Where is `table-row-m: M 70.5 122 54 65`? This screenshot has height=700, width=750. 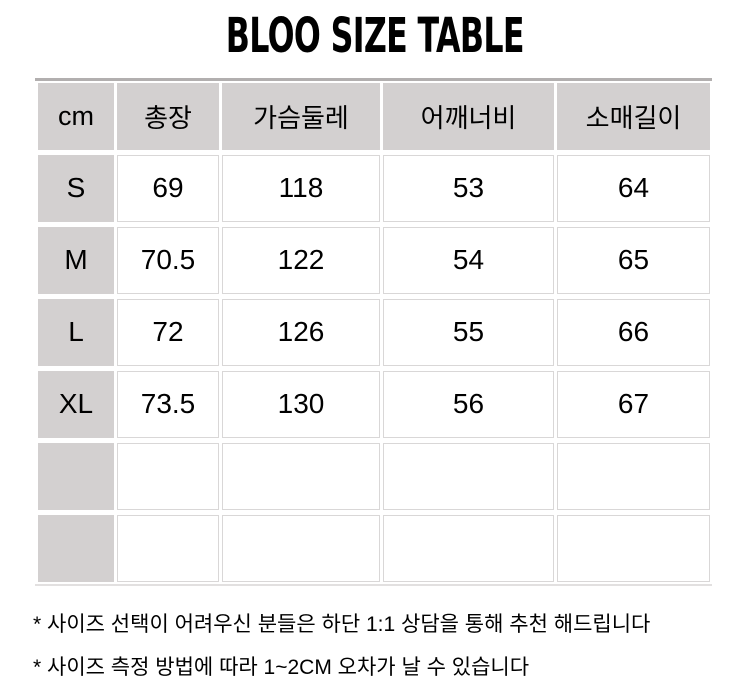
table-row-m: M 70.5 122 54 65 is located at coordinates (374, 260).